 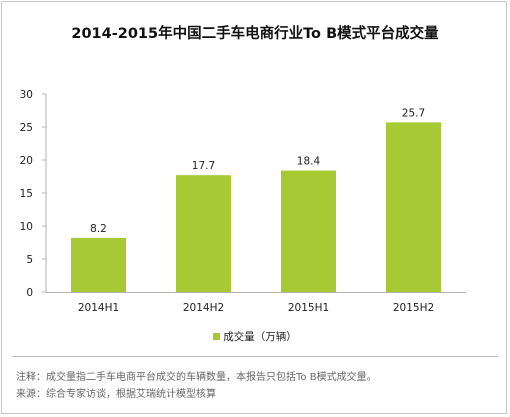 What do you see at coordinates (98, 229) in the screenshot?
I see `data-label: 8.2` at bounding box center [98, 229].